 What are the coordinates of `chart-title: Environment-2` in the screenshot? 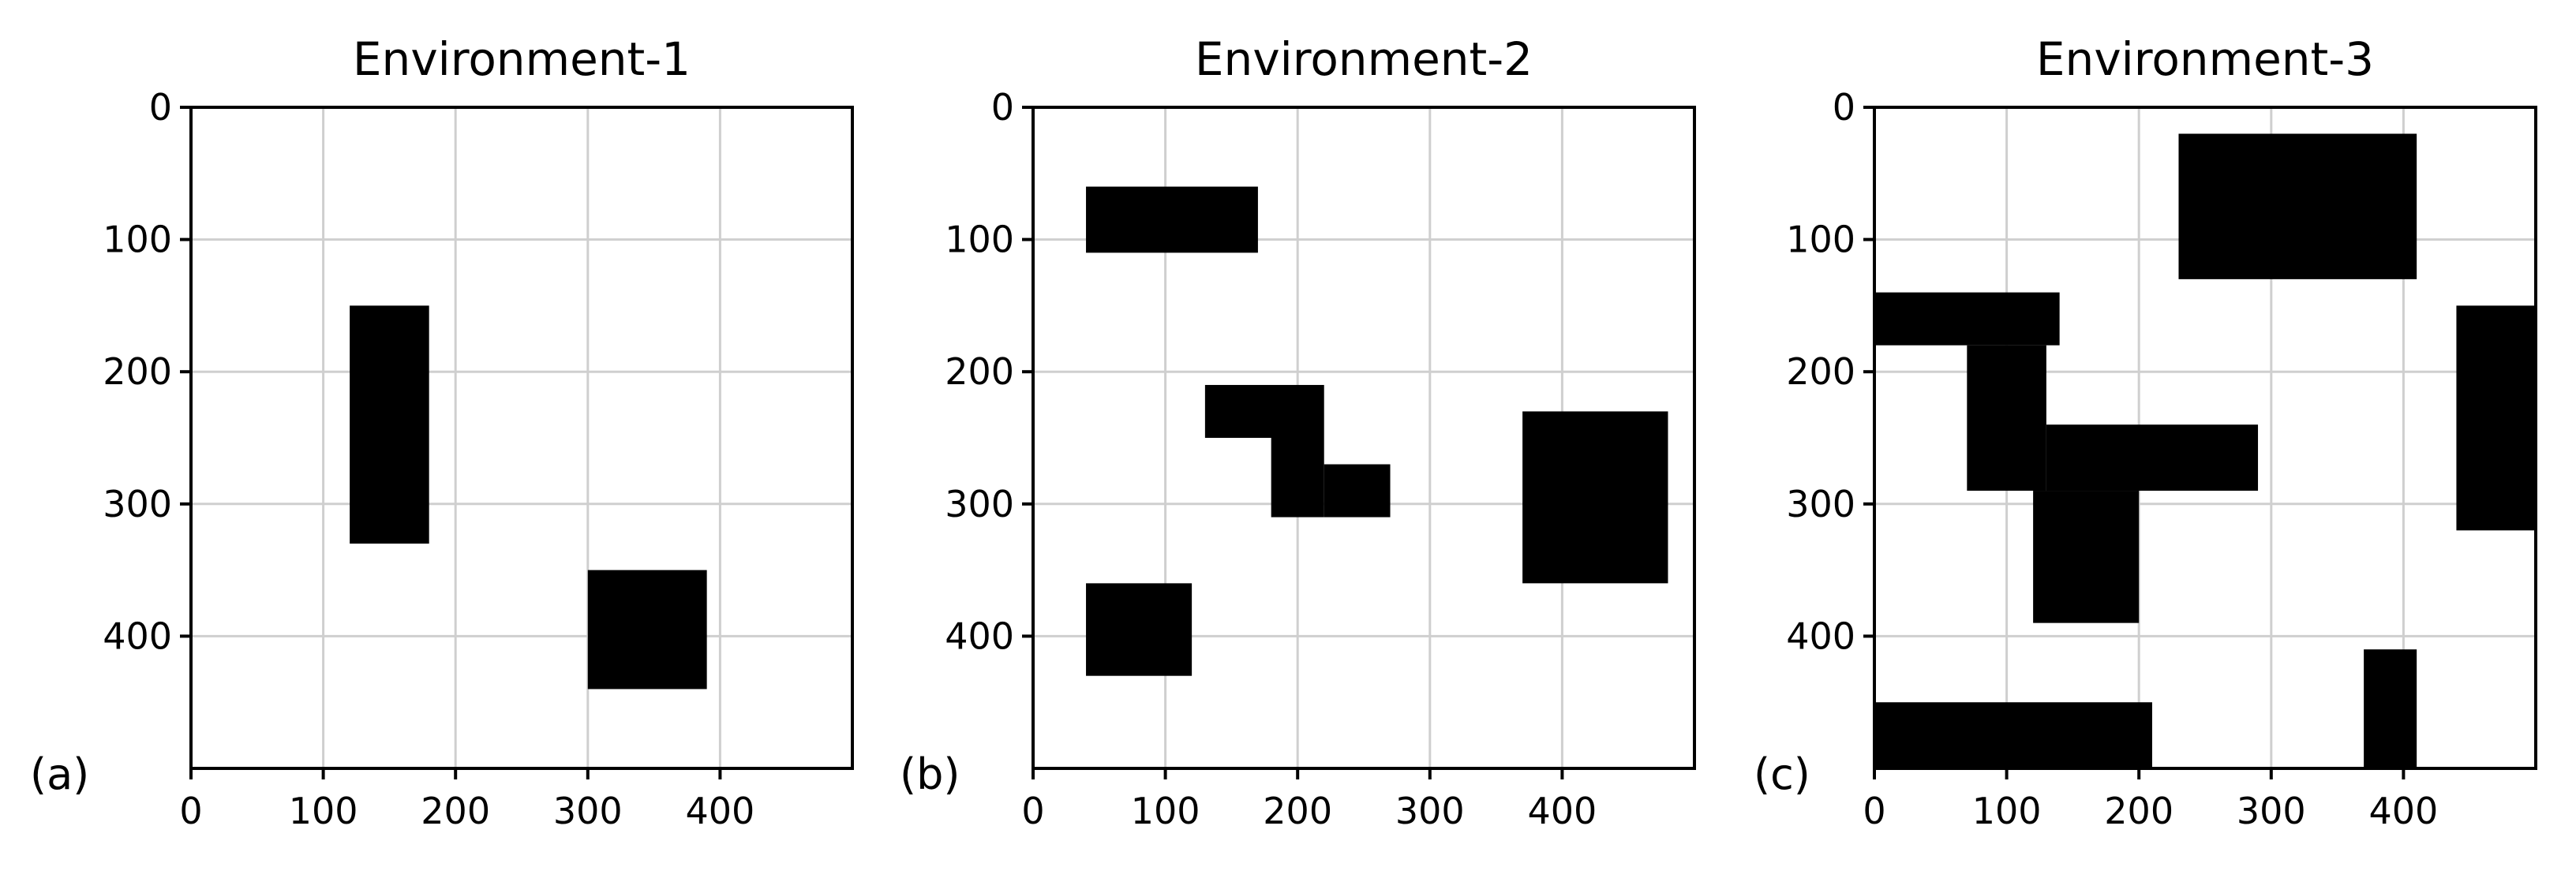 It's located at (1364, 59).